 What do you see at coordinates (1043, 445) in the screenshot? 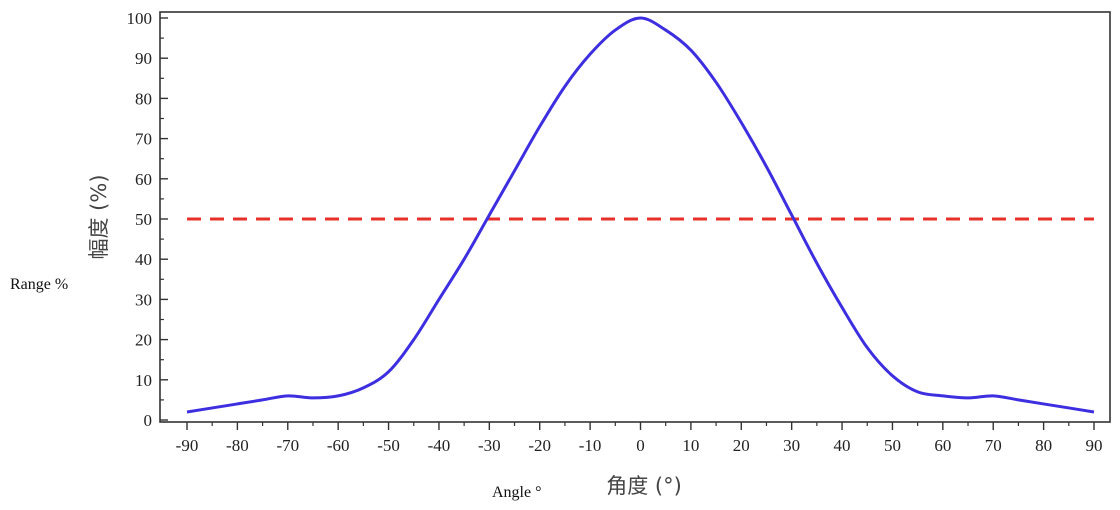
I see `x-tick-label: 80` at bounding box center [1043, 445].